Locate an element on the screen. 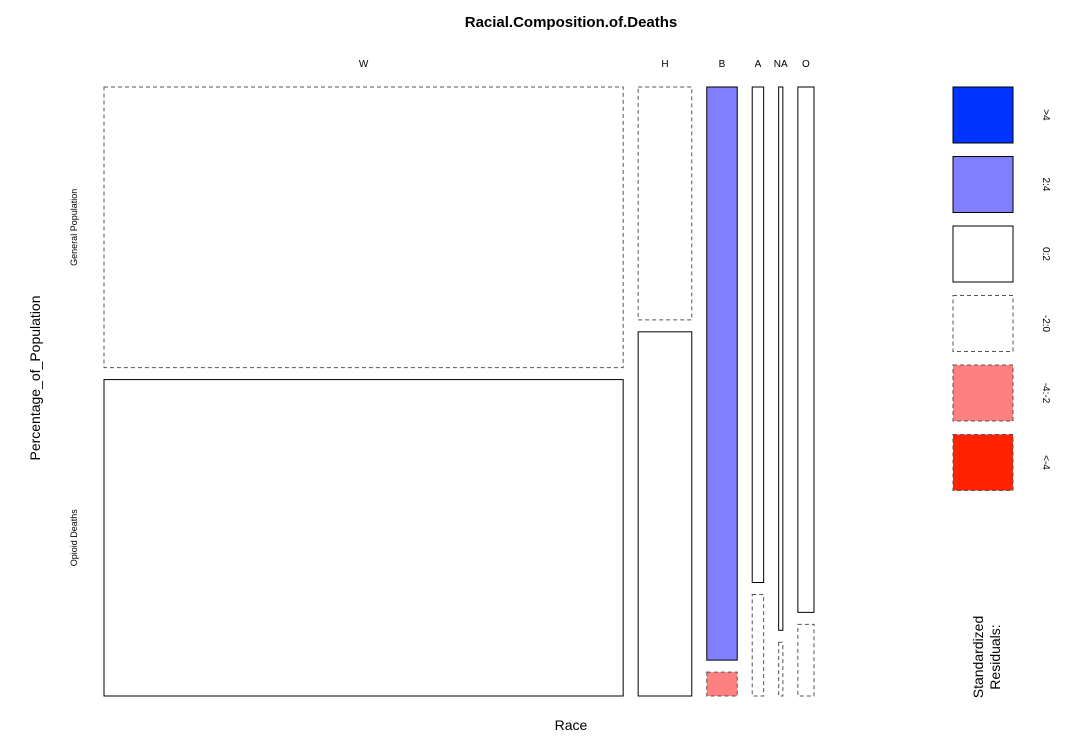 The image size is (1092, 747). column-label-h: H is located at coordinates (664, 64).